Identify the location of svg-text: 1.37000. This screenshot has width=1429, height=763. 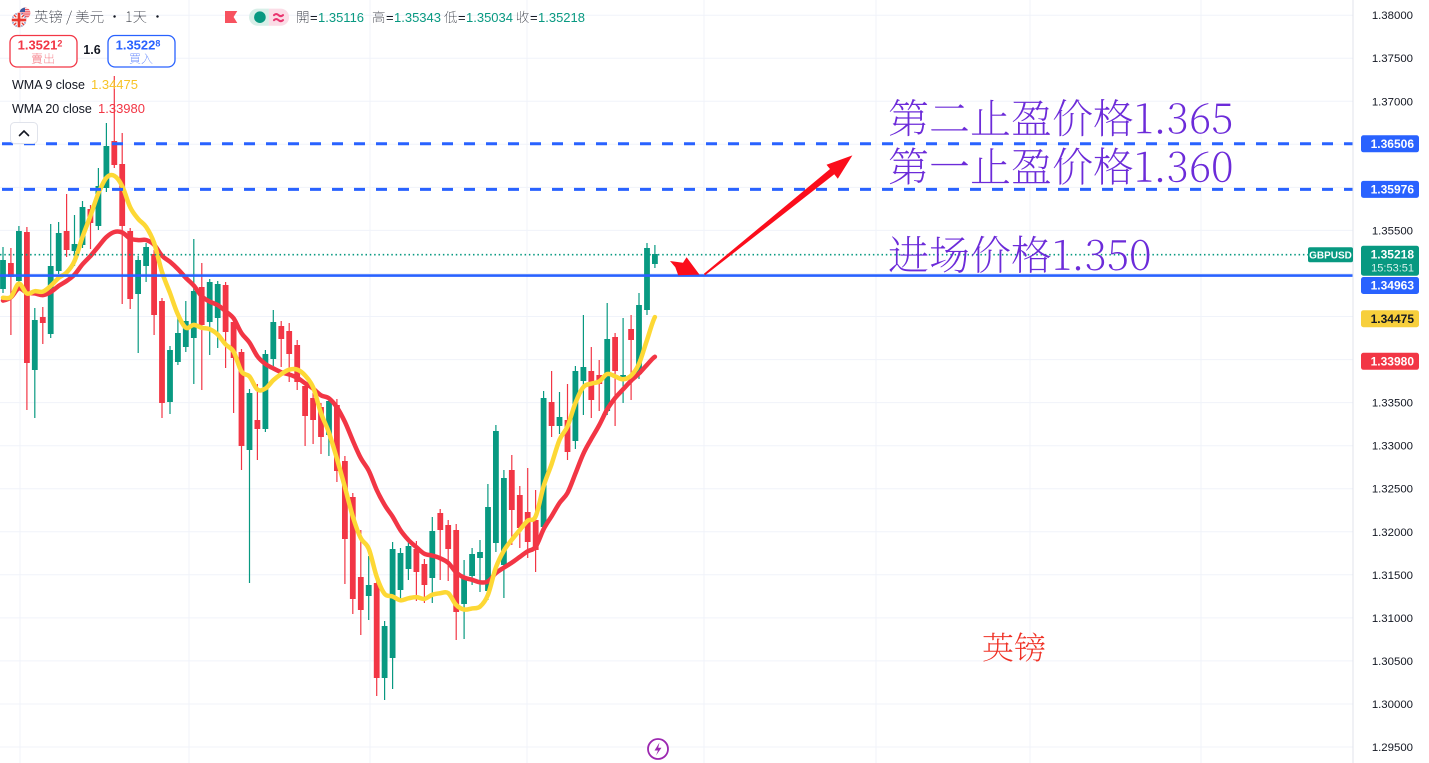
(1392, 102).